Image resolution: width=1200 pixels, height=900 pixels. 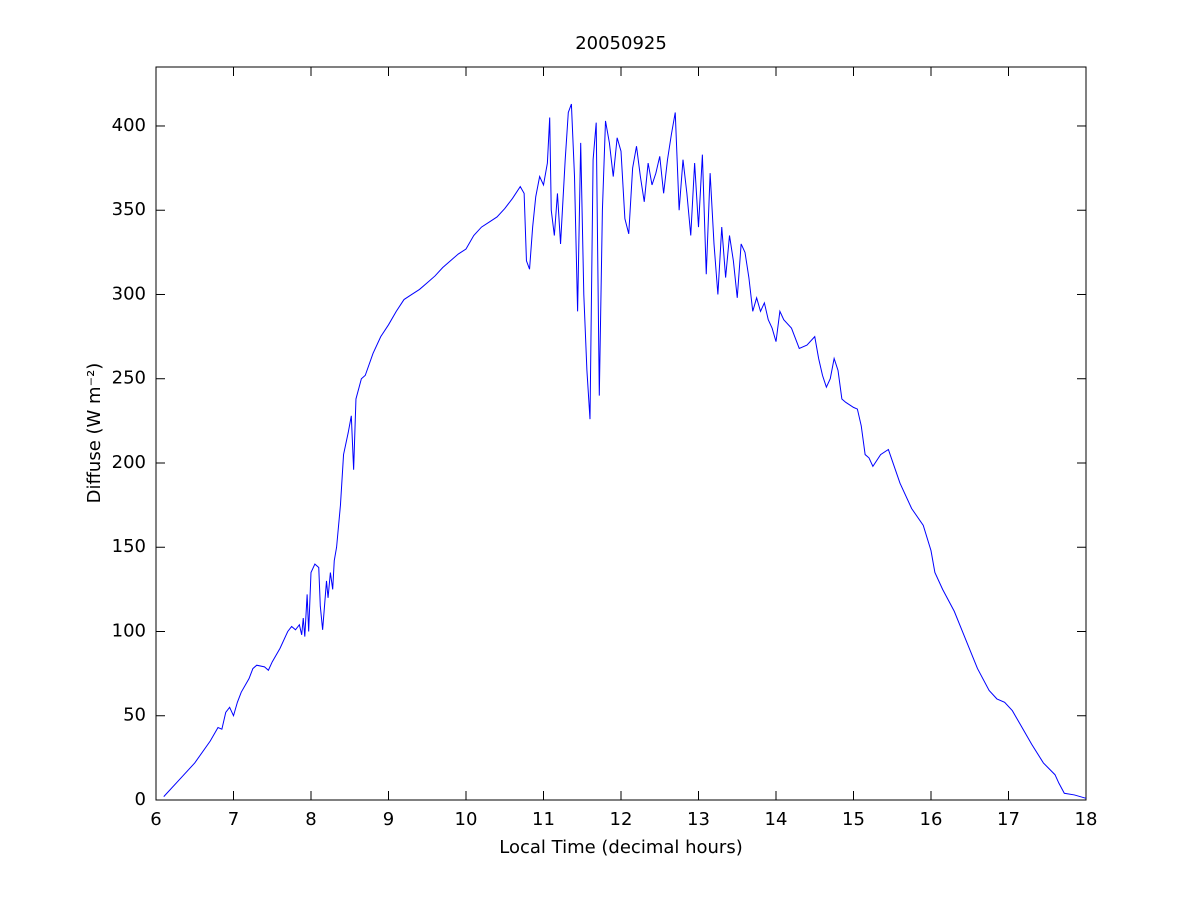 What do you see at coordinates (776, 819) in the screenshot?
I see `x-tick-label: 14` at bounding box center [776, 819].